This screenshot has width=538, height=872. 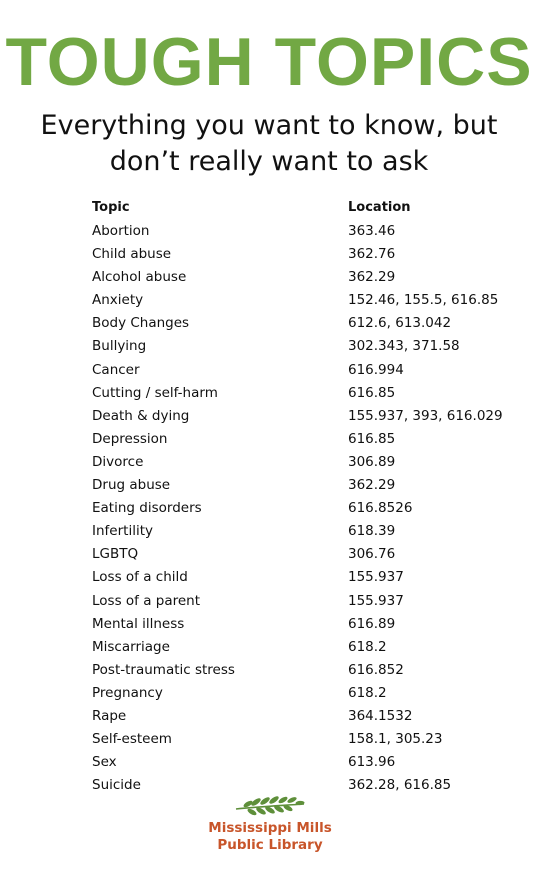 I want to click on location-cell: 302.343, 371.58, so click(x=404, y=346).